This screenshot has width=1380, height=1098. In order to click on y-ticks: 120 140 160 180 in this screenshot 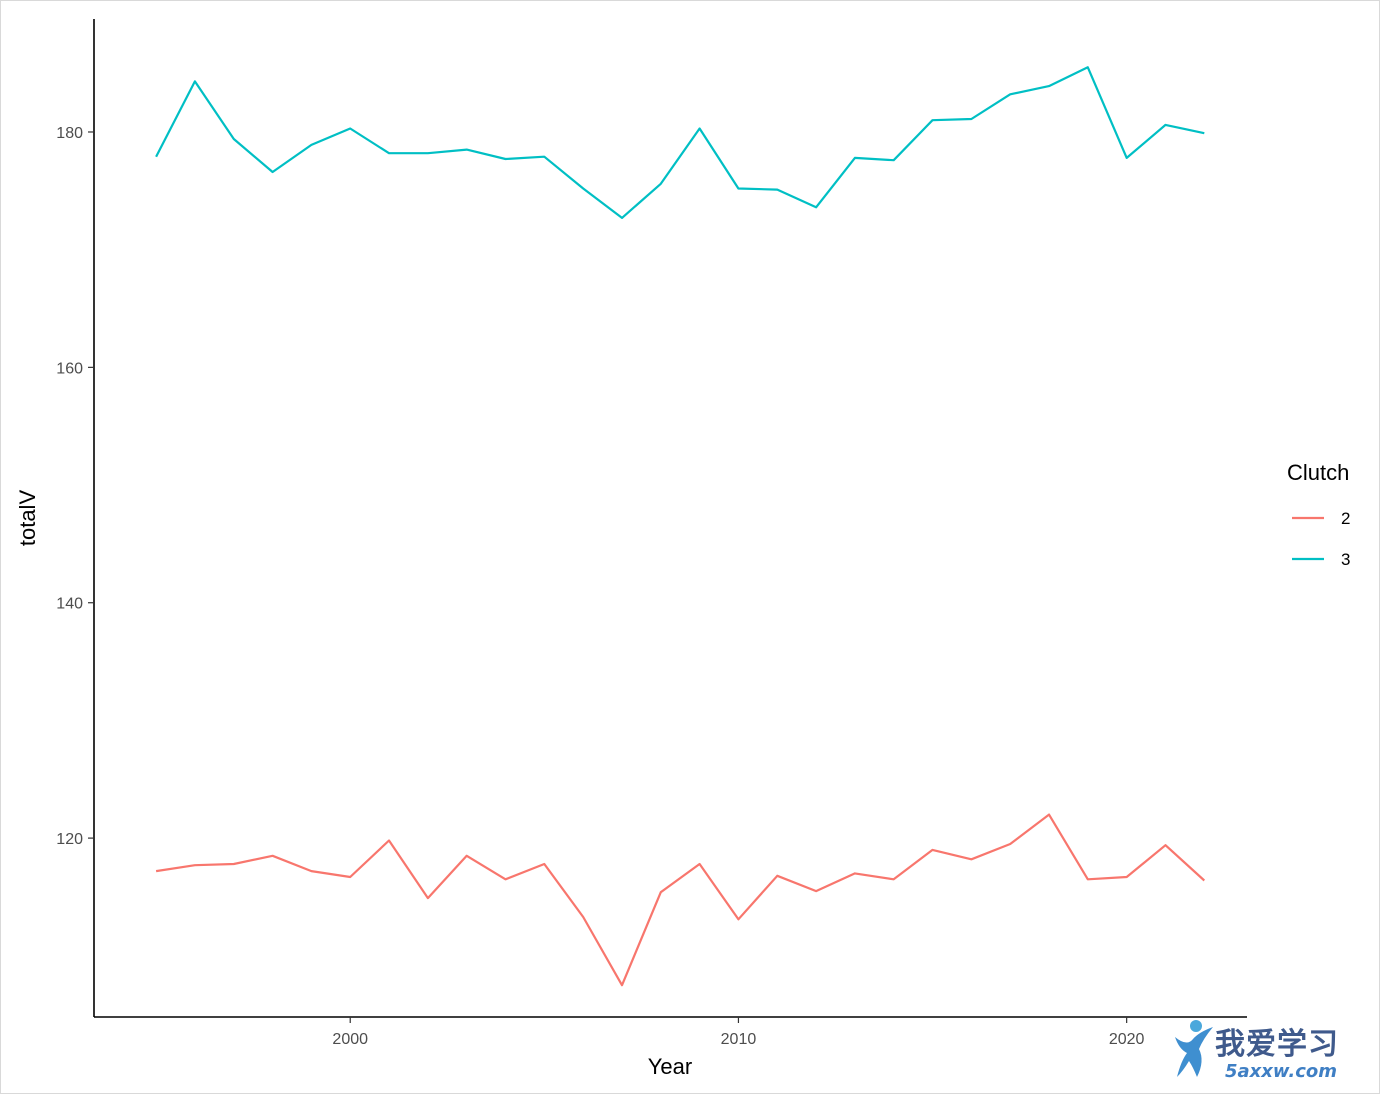, I will do `click(75, 486)`.